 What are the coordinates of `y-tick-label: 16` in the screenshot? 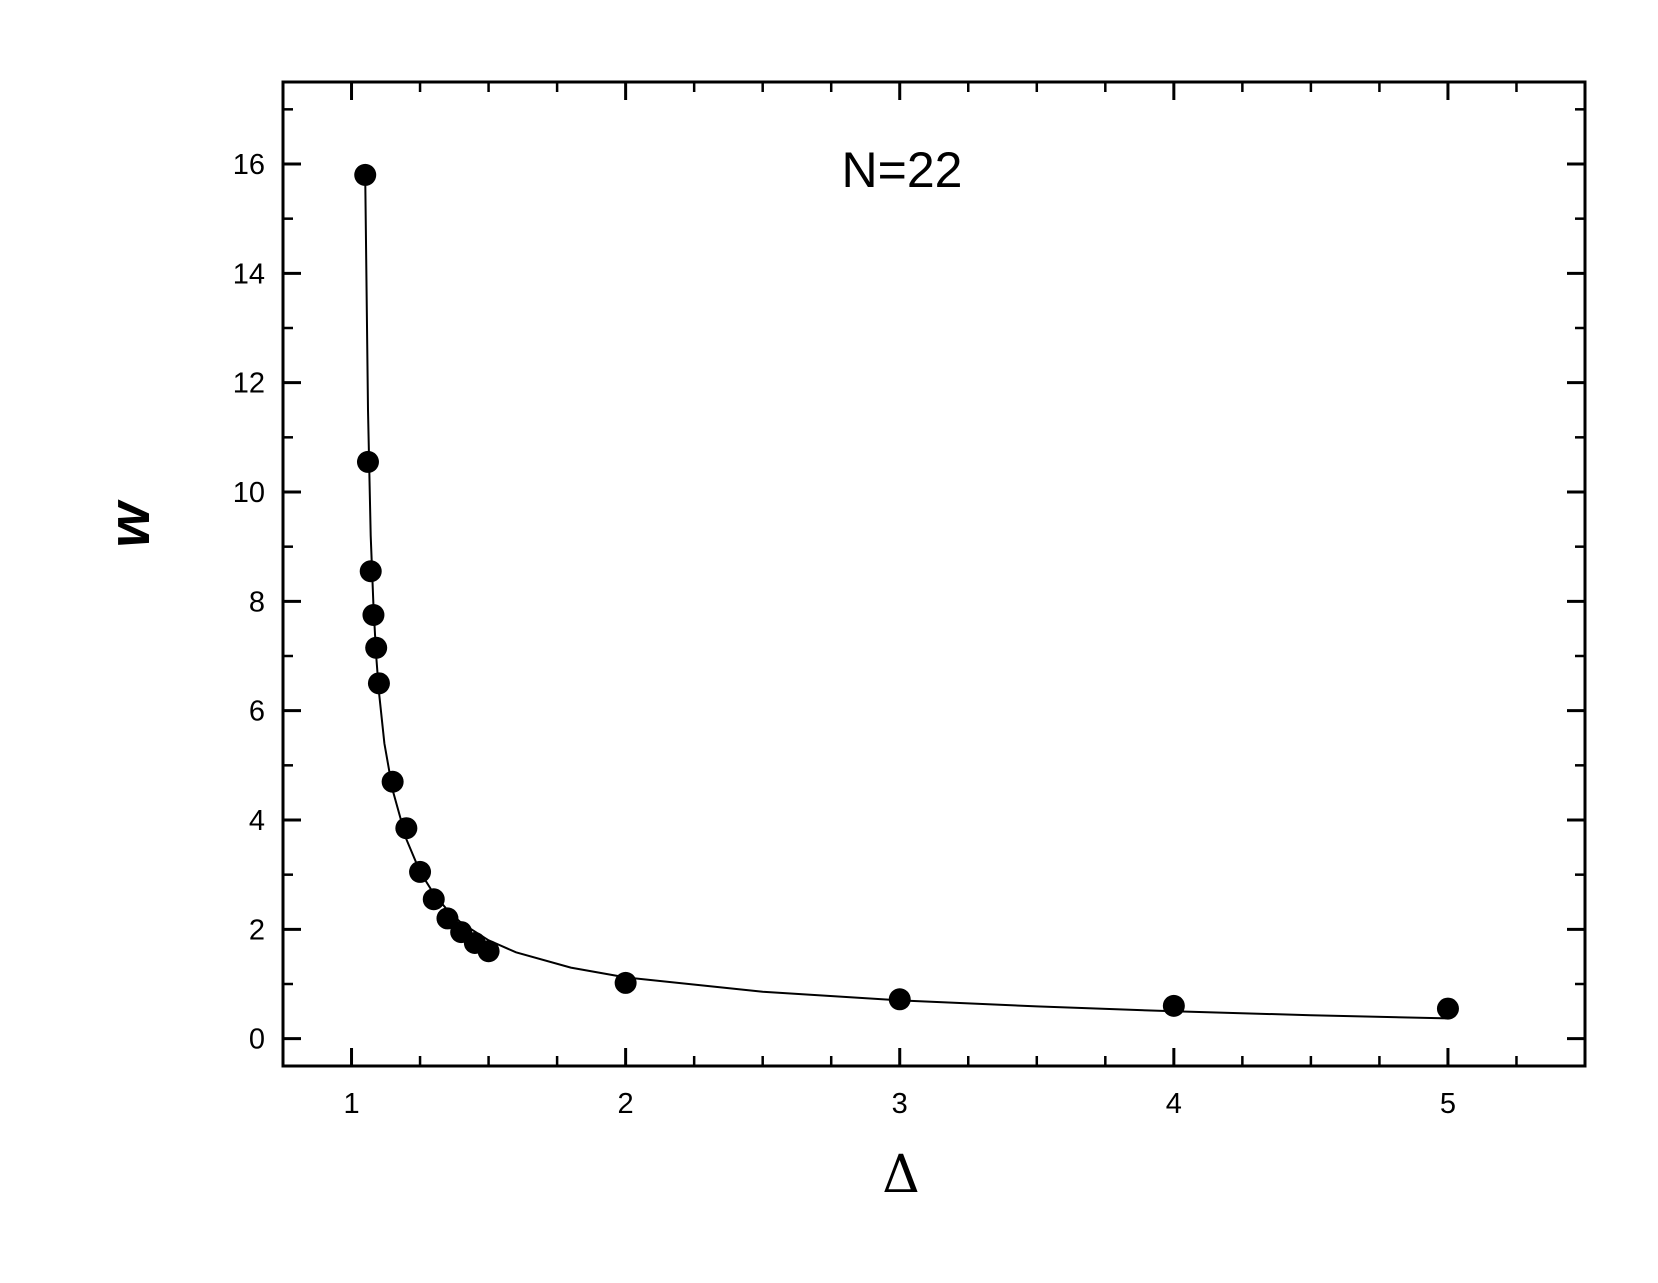 It's located at (249, 165).